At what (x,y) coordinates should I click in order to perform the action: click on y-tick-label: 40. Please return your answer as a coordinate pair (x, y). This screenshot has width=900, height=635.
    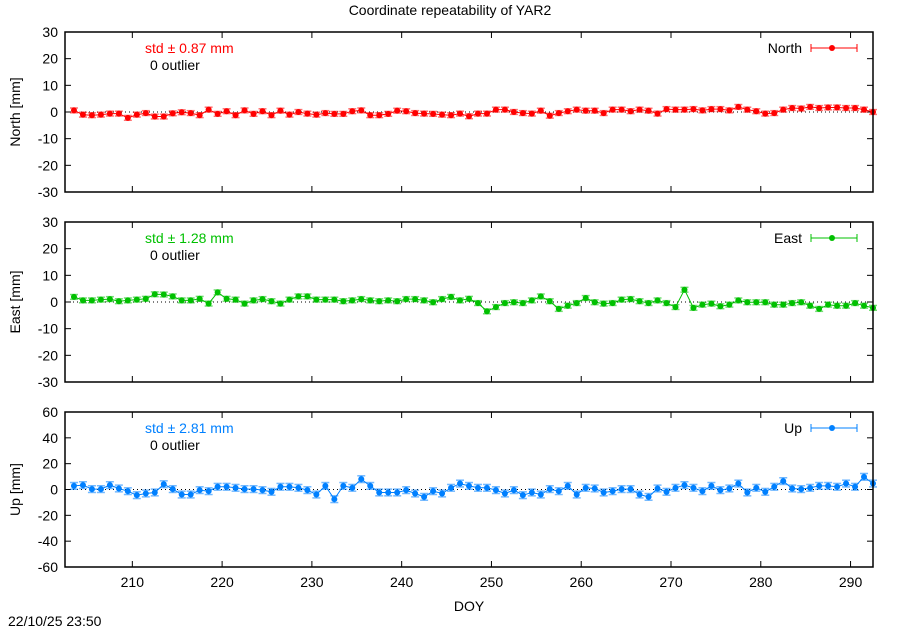
    Looking at the image, I should click on (50, 438).